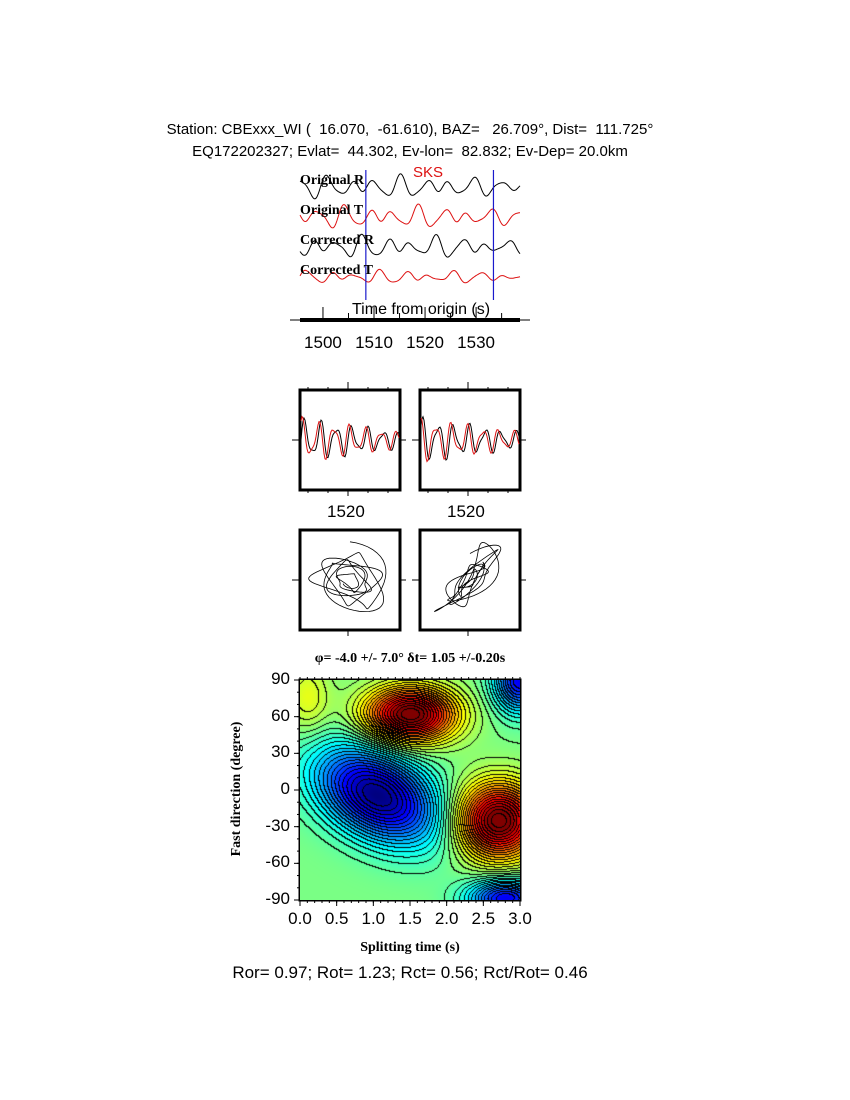  I want to click on y-tick-label: -90, so click(277, 898).